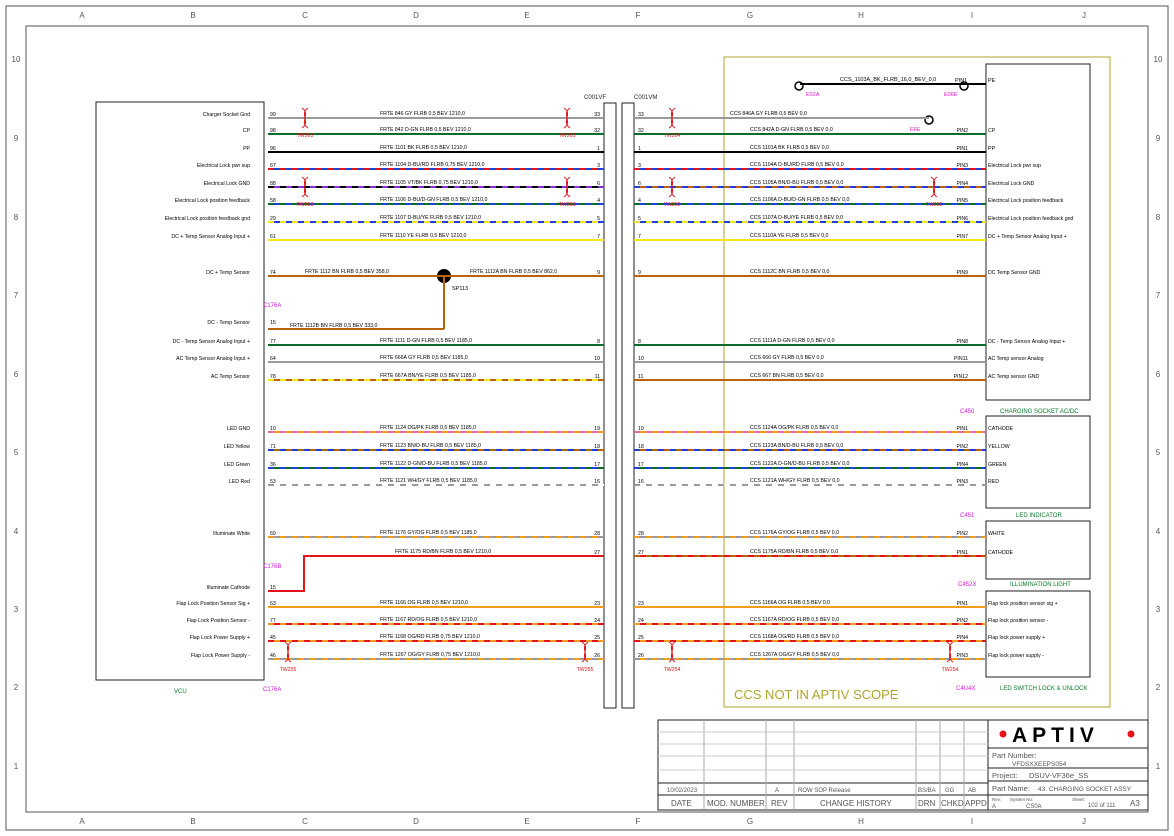  I want to click on grid-col-label-bottom: F, so click(638, 821).